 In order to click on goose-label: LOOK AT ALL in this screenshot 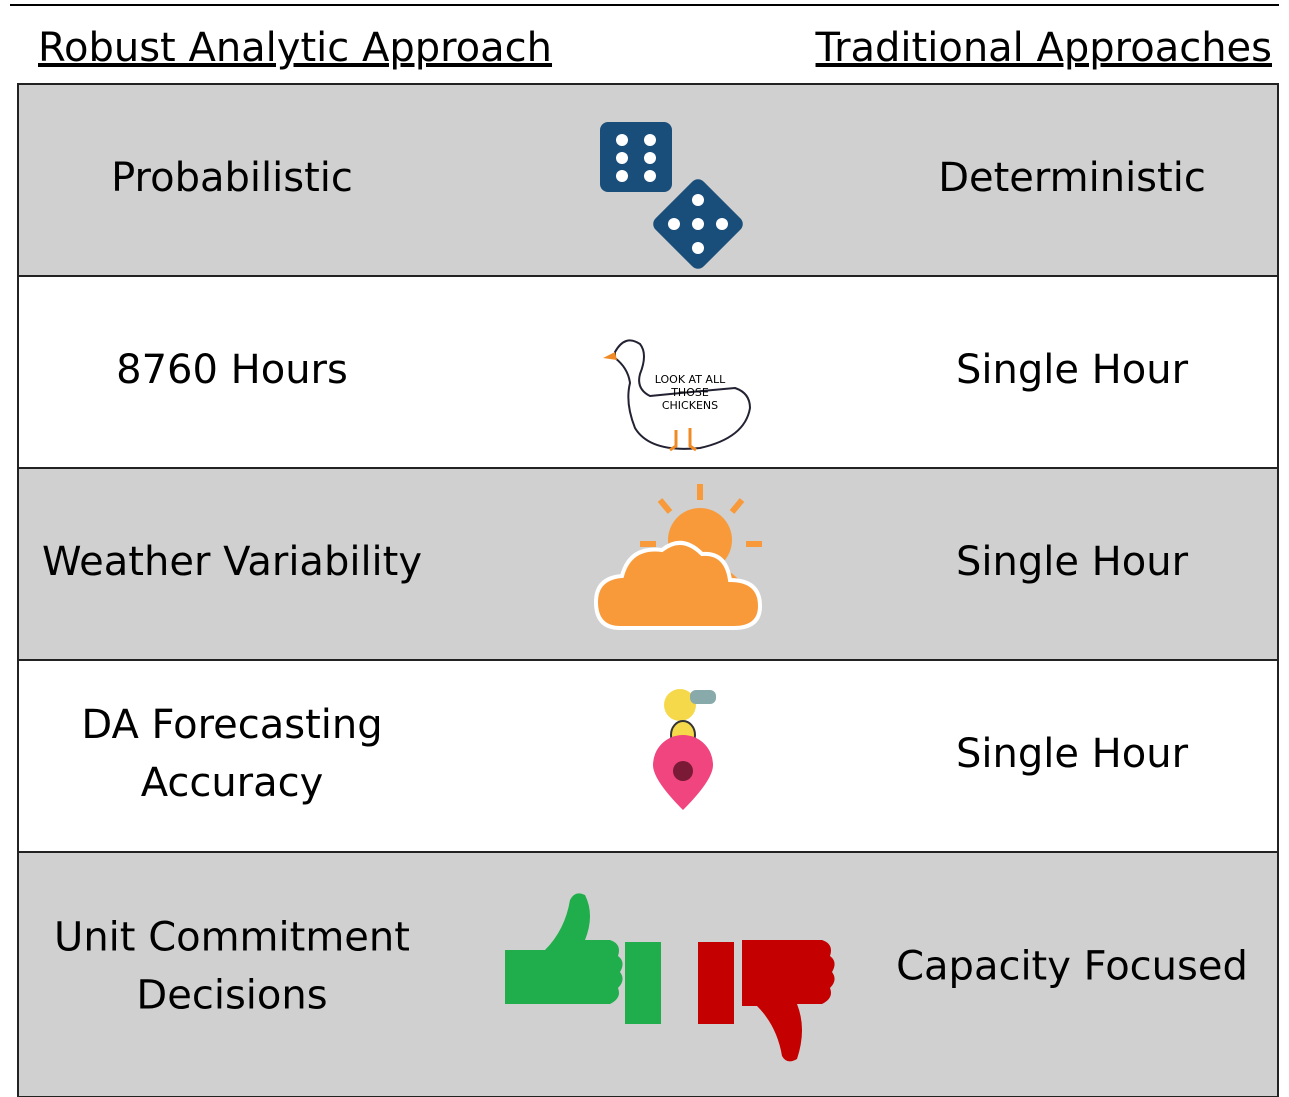, I will do `click(690, 379)`.